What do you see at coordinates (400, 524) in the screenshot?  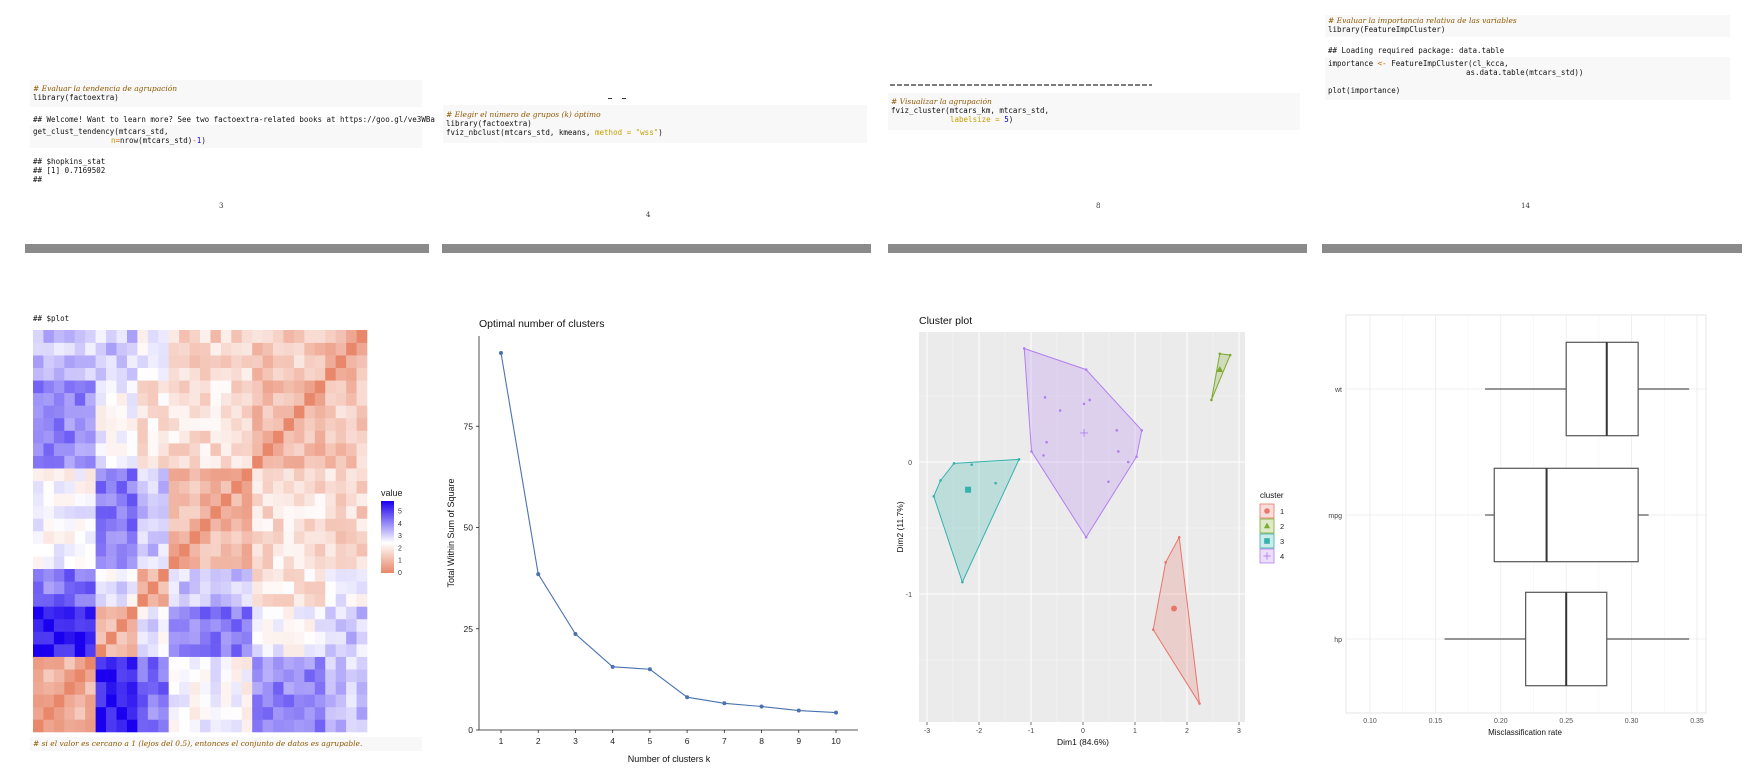 I see `heatmap-legend-tick: 4` at bounding box center [400, 524].